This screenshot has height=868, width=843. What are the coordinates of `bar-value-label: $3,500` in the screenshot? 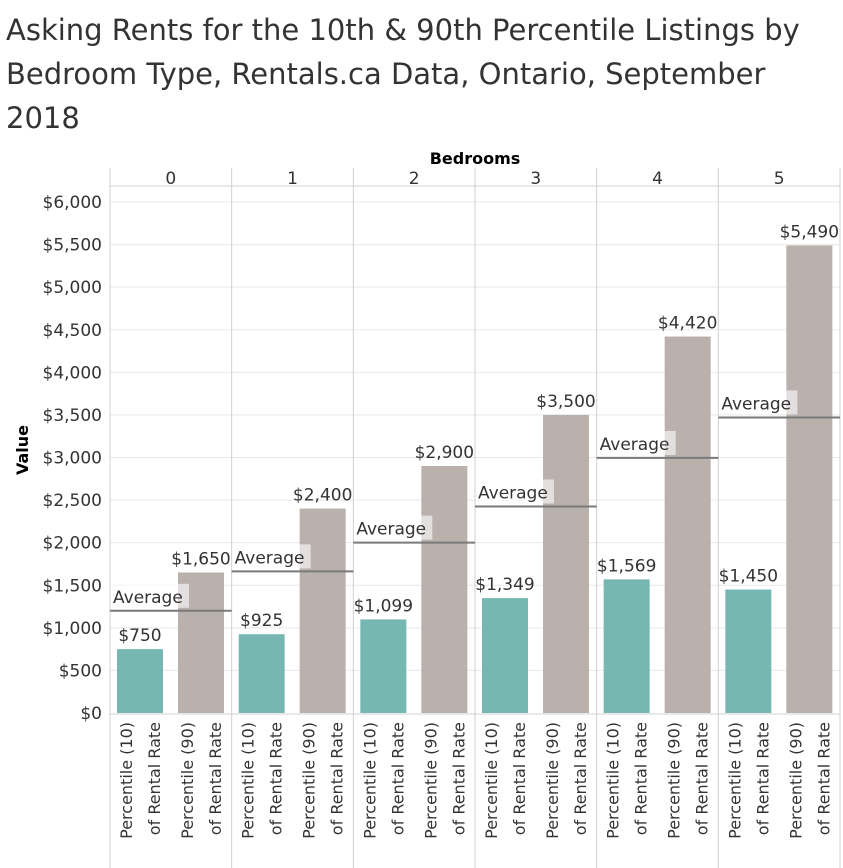 It's located at (565, 402).